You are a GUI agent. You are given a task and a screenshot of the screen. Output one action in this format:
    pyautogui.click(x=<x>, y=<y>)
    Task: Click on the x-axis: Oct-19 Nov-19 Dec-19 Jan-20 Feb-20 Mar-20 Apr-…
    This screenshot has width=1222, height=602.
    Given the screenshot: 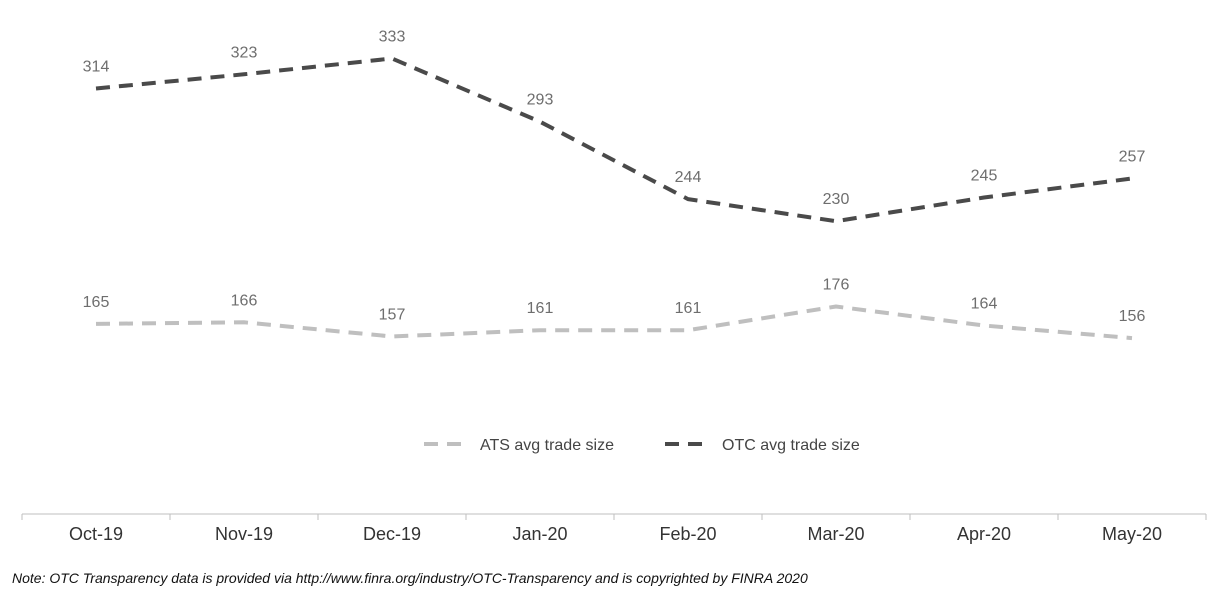 What is the action you would take?
    pyautogui.click(x=614, y=528)
    